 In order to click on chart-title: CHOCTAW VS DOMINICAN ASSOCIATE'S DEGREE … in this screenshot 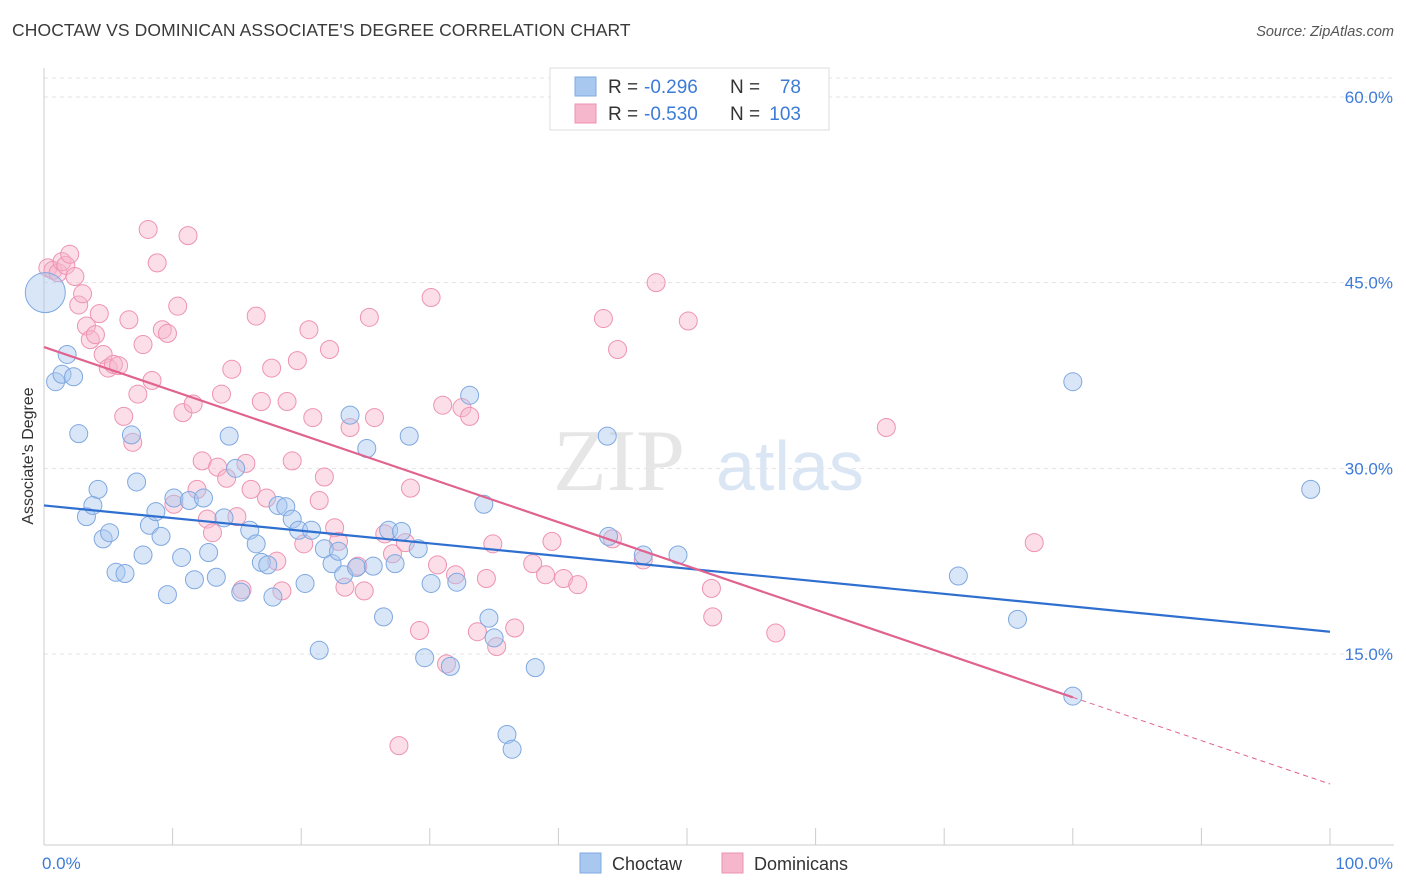, I will do `click(321, 30)`.